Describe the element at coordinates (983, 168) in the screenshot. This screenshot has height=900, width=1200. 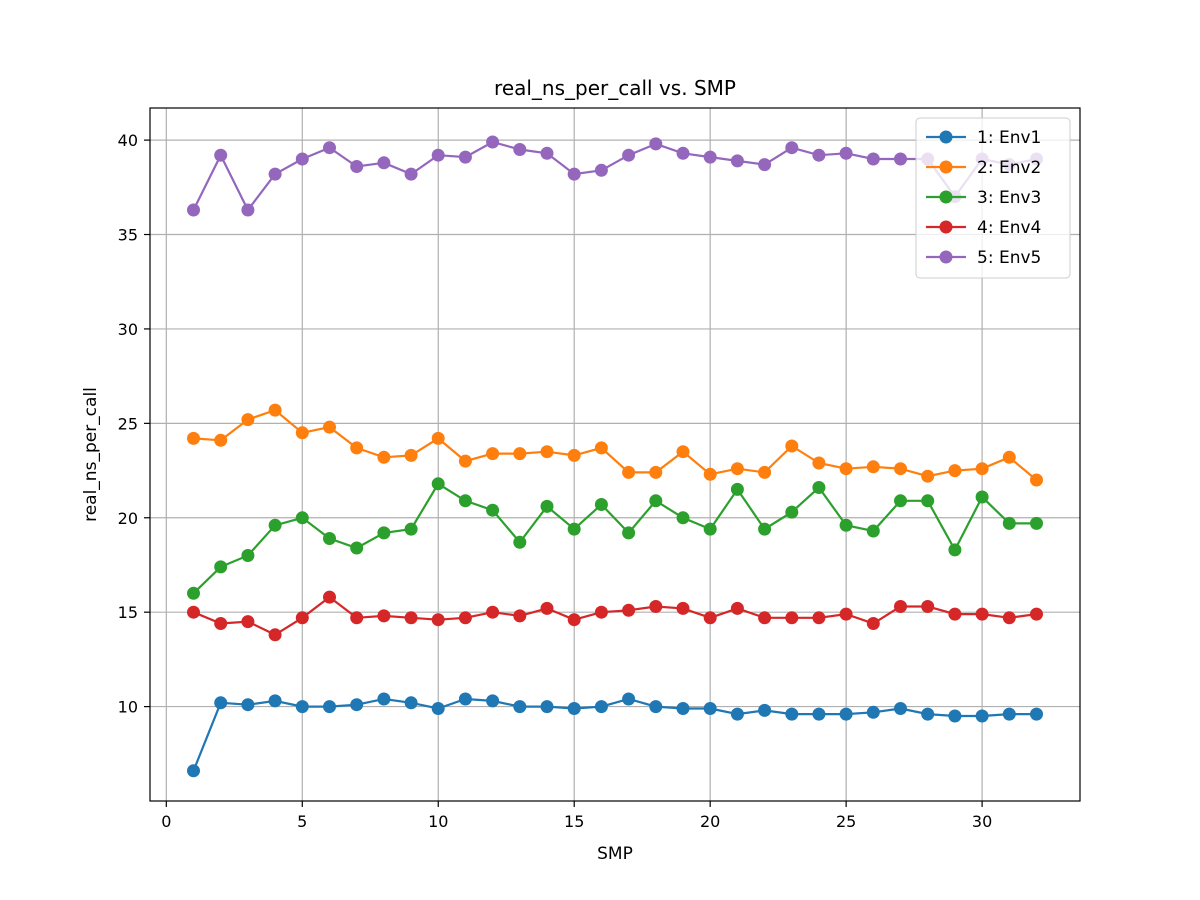
I see `legend-item: 2: Env2` at that location.